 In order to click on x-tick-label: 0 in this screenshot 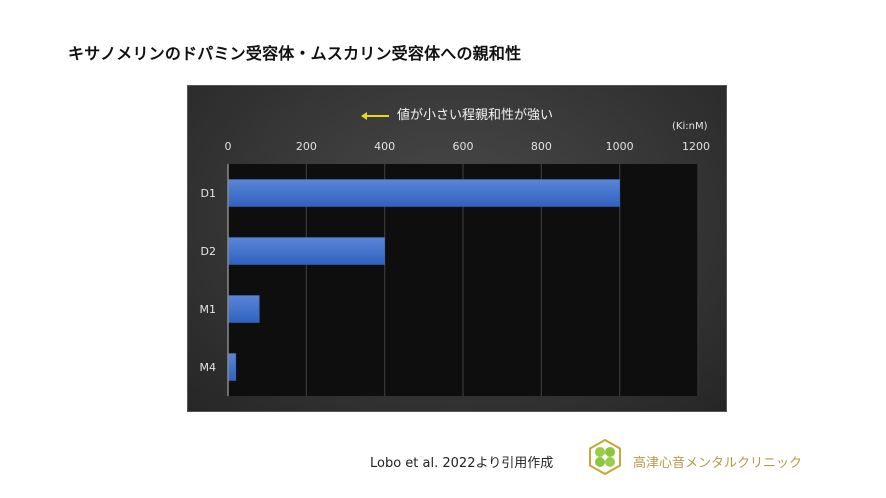, I will do `click(228, 146)`.